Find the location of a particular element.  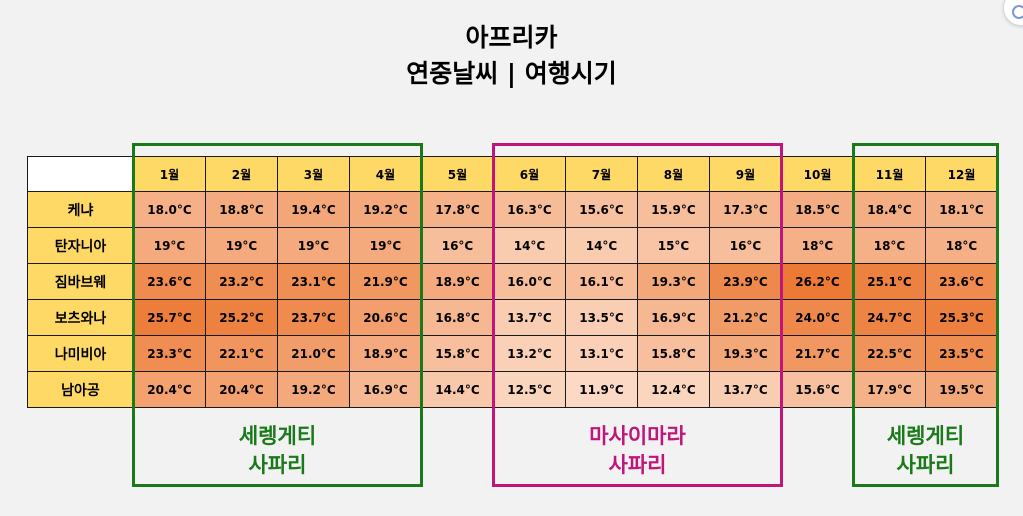

temperature-cell: 20.6°C is located at coordinates (385, 317).